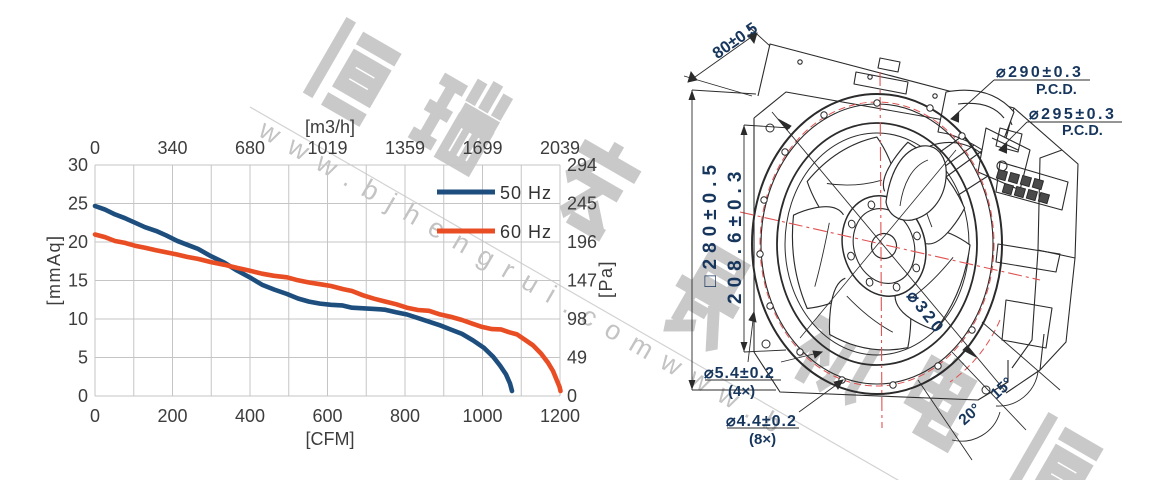 This screenshot has width=1152, height=480. I want to click on svg-text: 208.6±0.3, so click(735, 235).